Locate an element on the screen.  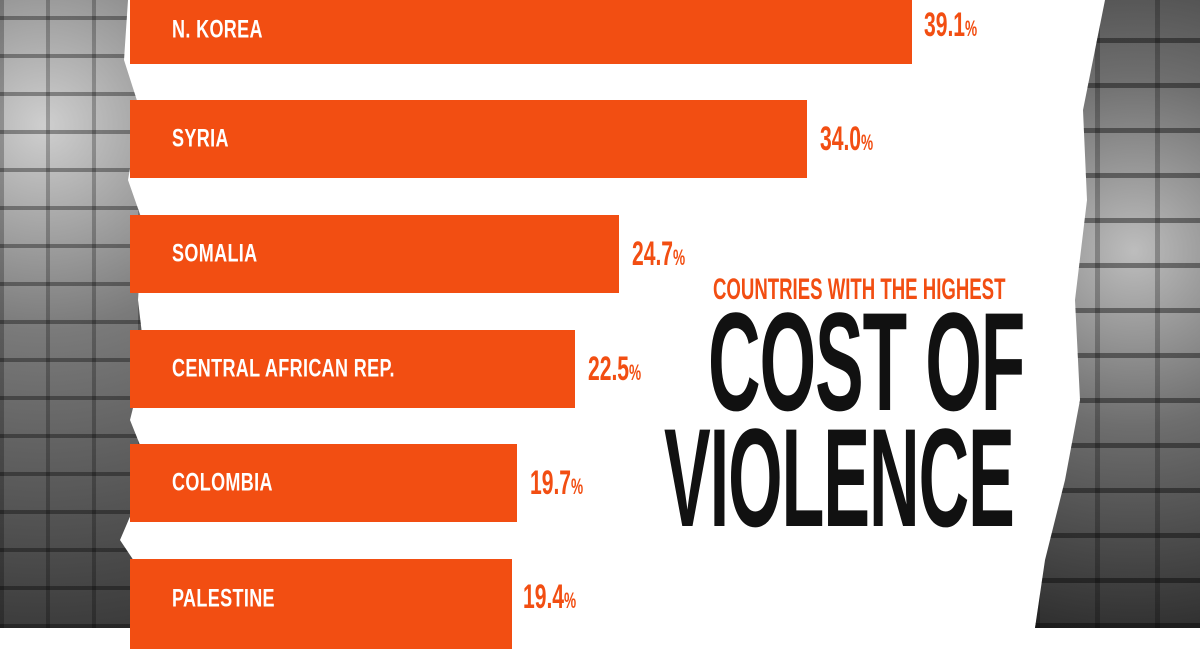
bar-label: CENTRAL AFRICAN REP. is located at coordinates (283, 368).